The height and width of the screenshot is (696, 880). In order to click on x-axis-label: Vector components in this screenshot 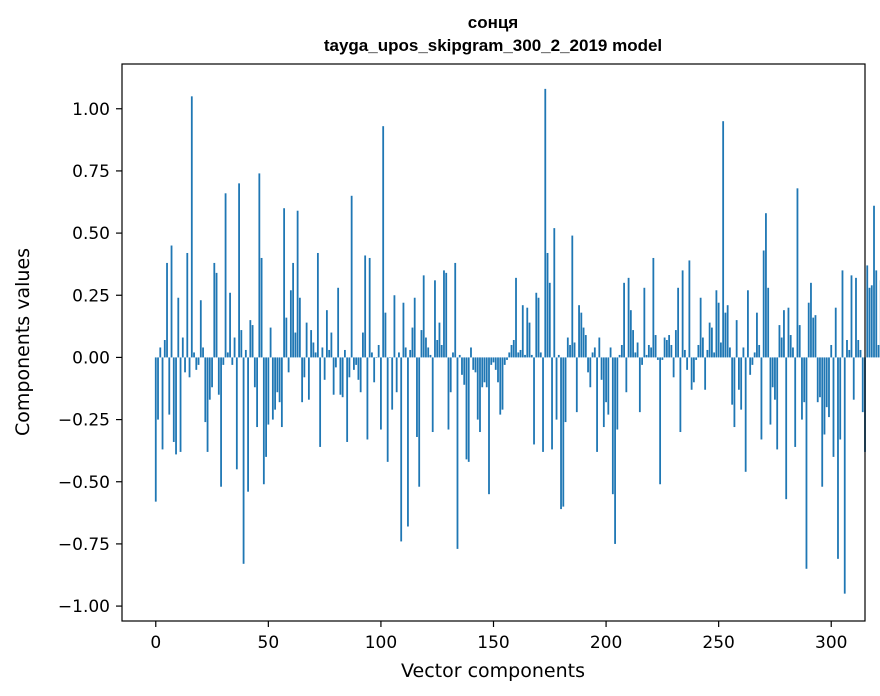, I will do `click(493, 671)`.